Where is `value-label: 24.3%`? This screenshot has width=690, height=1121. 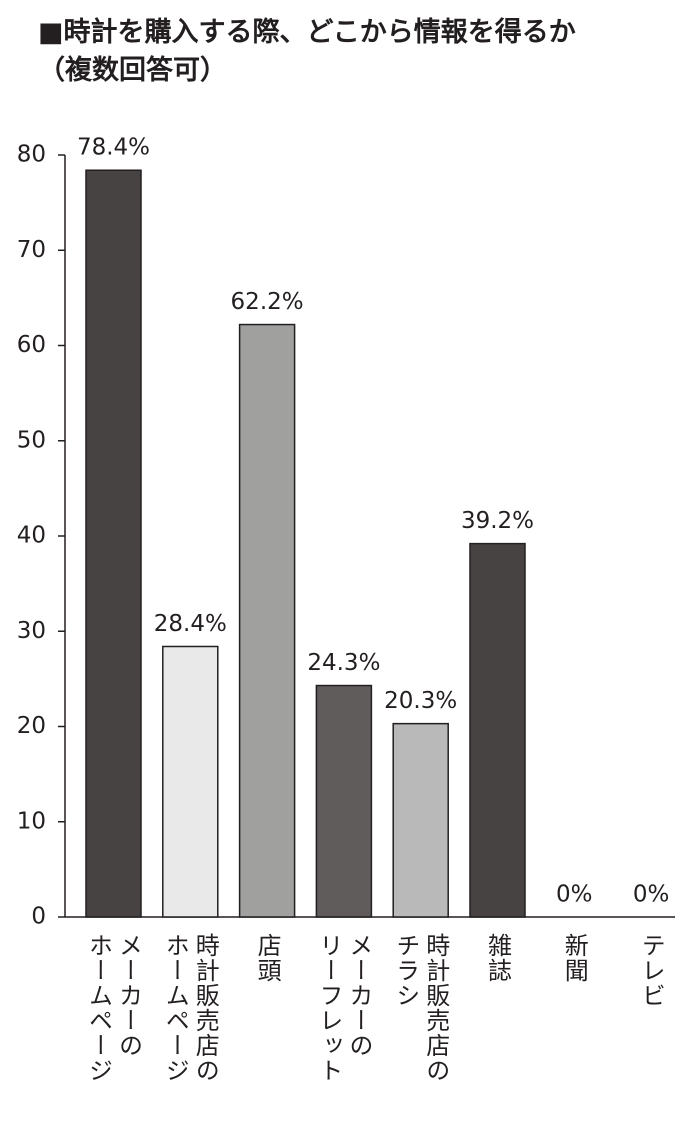 value-label: 24.3% is located at coordinates (343, 663).